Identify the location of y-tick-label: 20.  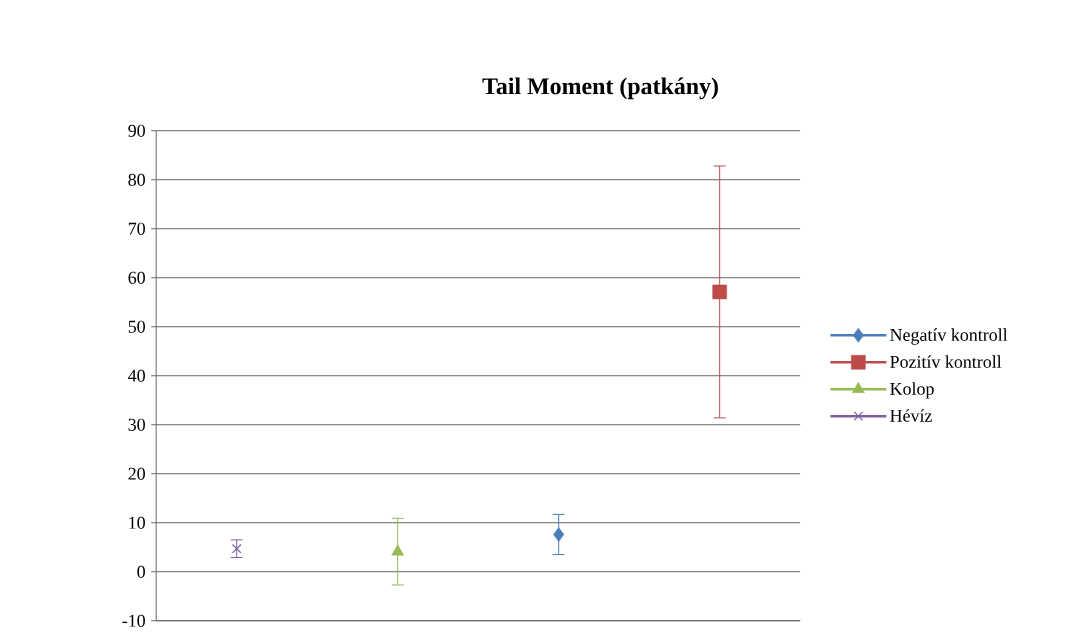
(136, 473).